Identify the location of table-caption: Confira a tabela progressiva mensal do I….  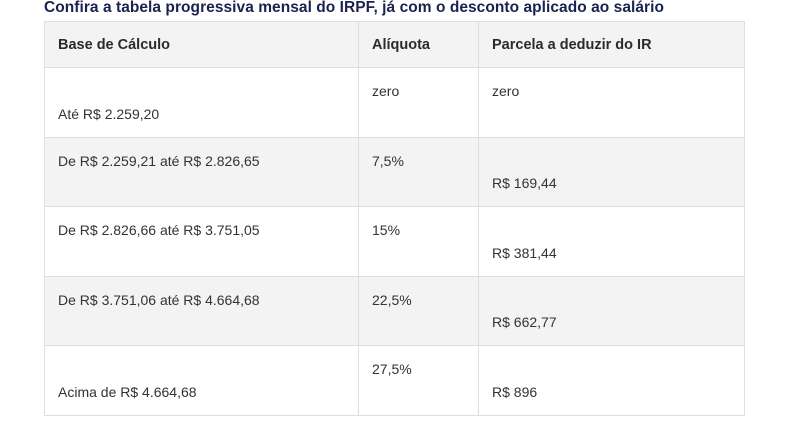
(354, 8).